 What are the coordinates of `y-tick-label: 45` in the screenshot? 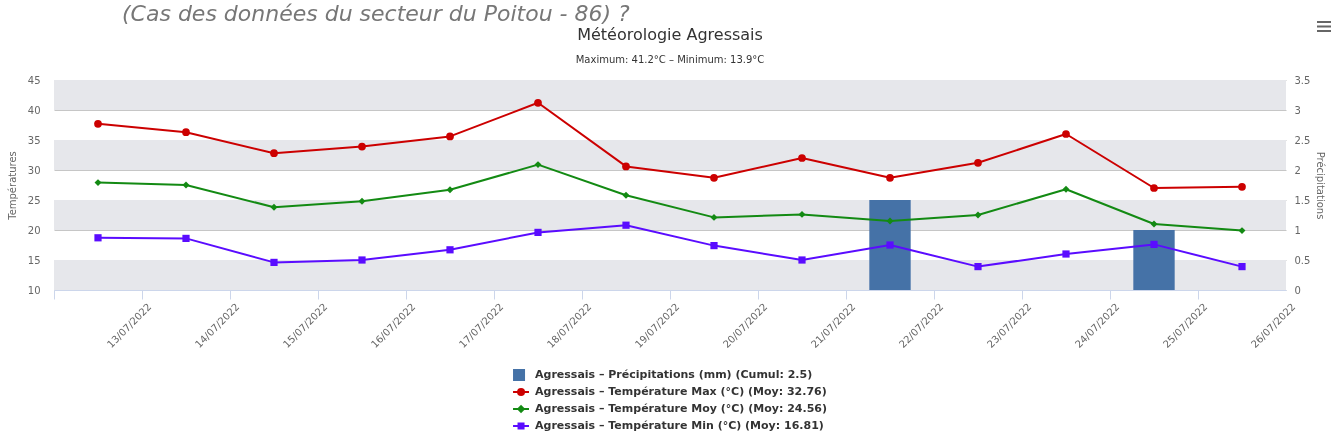 It's located at (34, 80).